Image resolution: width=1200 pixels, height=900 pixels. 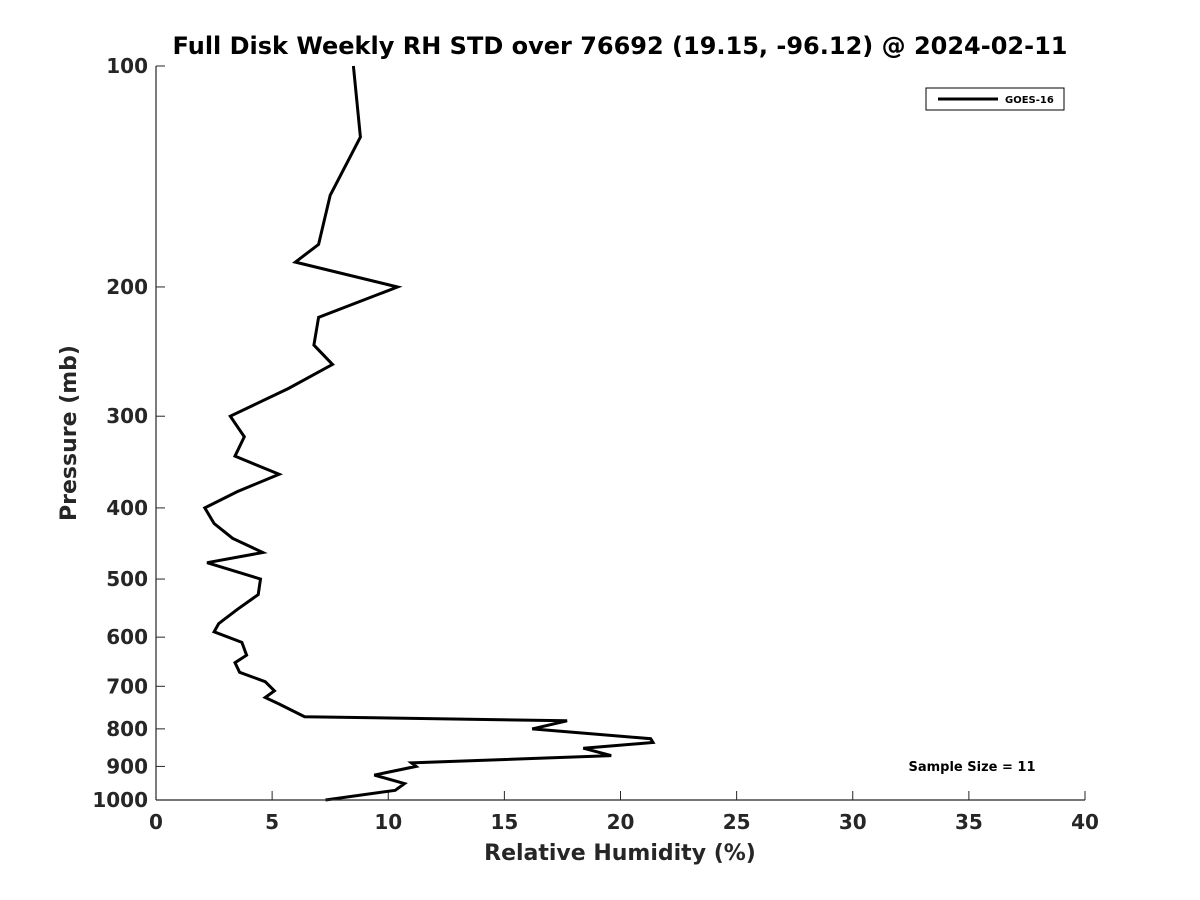 What do you see at coordinates (1029, 100) in the screenshot?
I see `legend-label-goes-16: GOES-16` at bounding box center [1029, 100].